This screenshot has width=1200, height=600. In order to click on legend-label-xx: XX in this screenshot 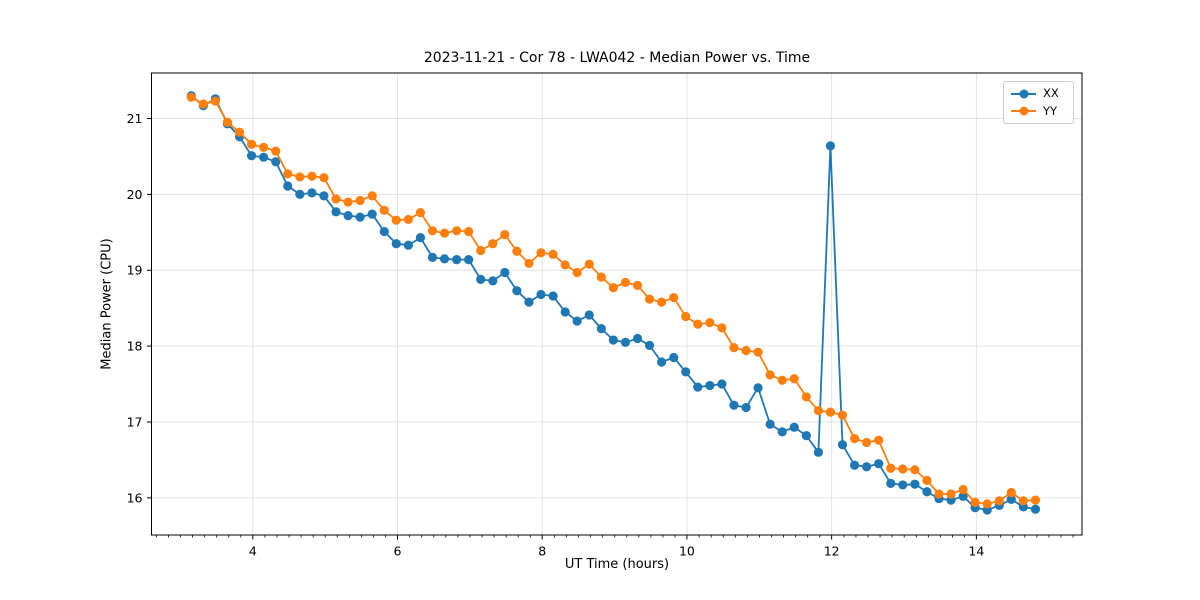, I will do `click(1051, 92)`.